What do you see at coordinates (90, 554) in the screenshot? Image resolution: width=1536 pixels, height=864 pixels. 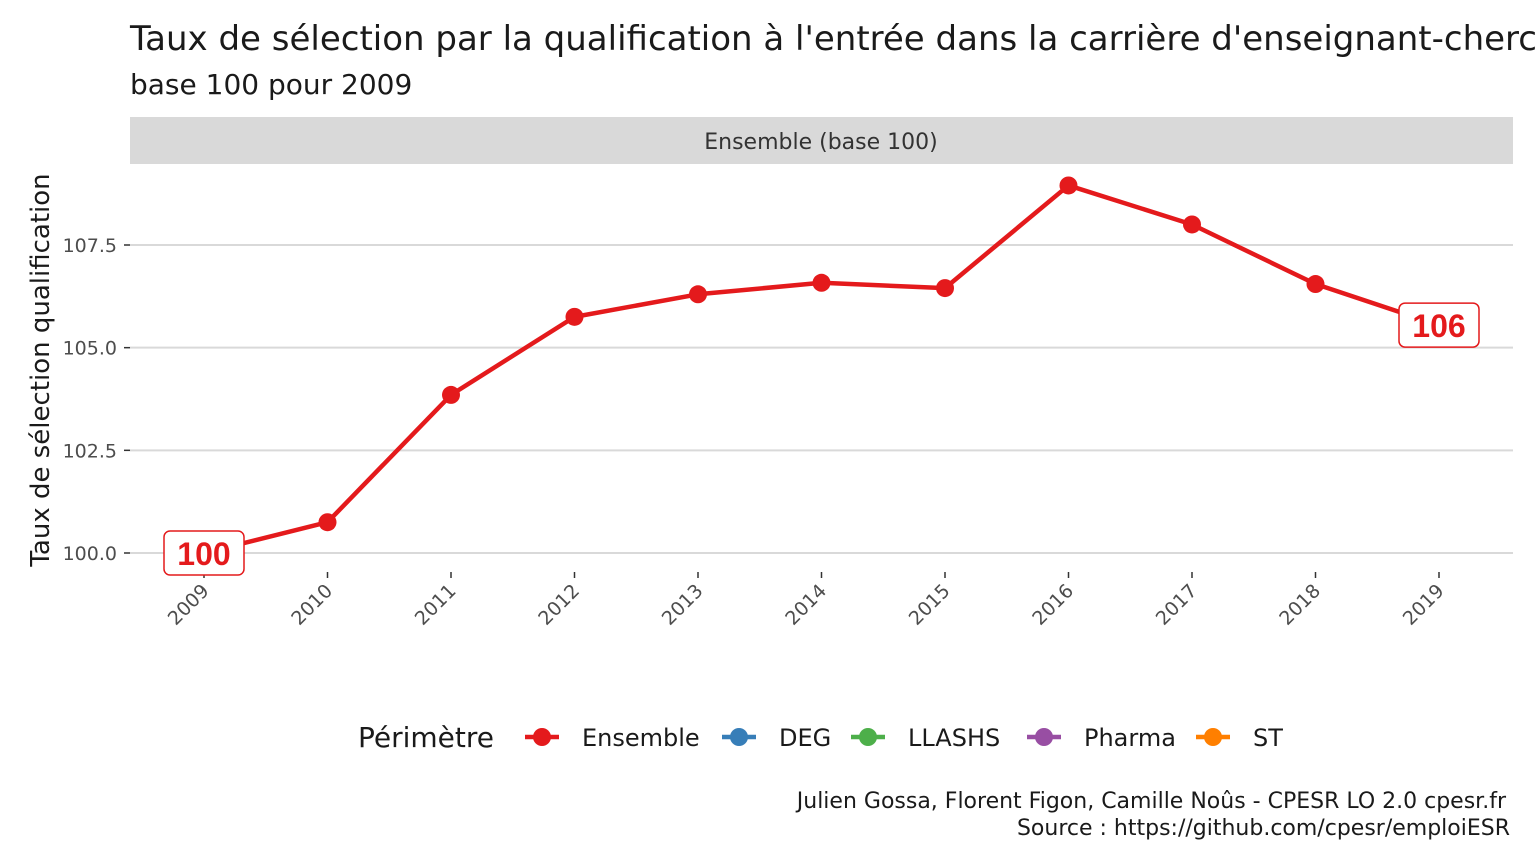 I see `y-tick-label: 100.0` at bounding box center [90, 554].